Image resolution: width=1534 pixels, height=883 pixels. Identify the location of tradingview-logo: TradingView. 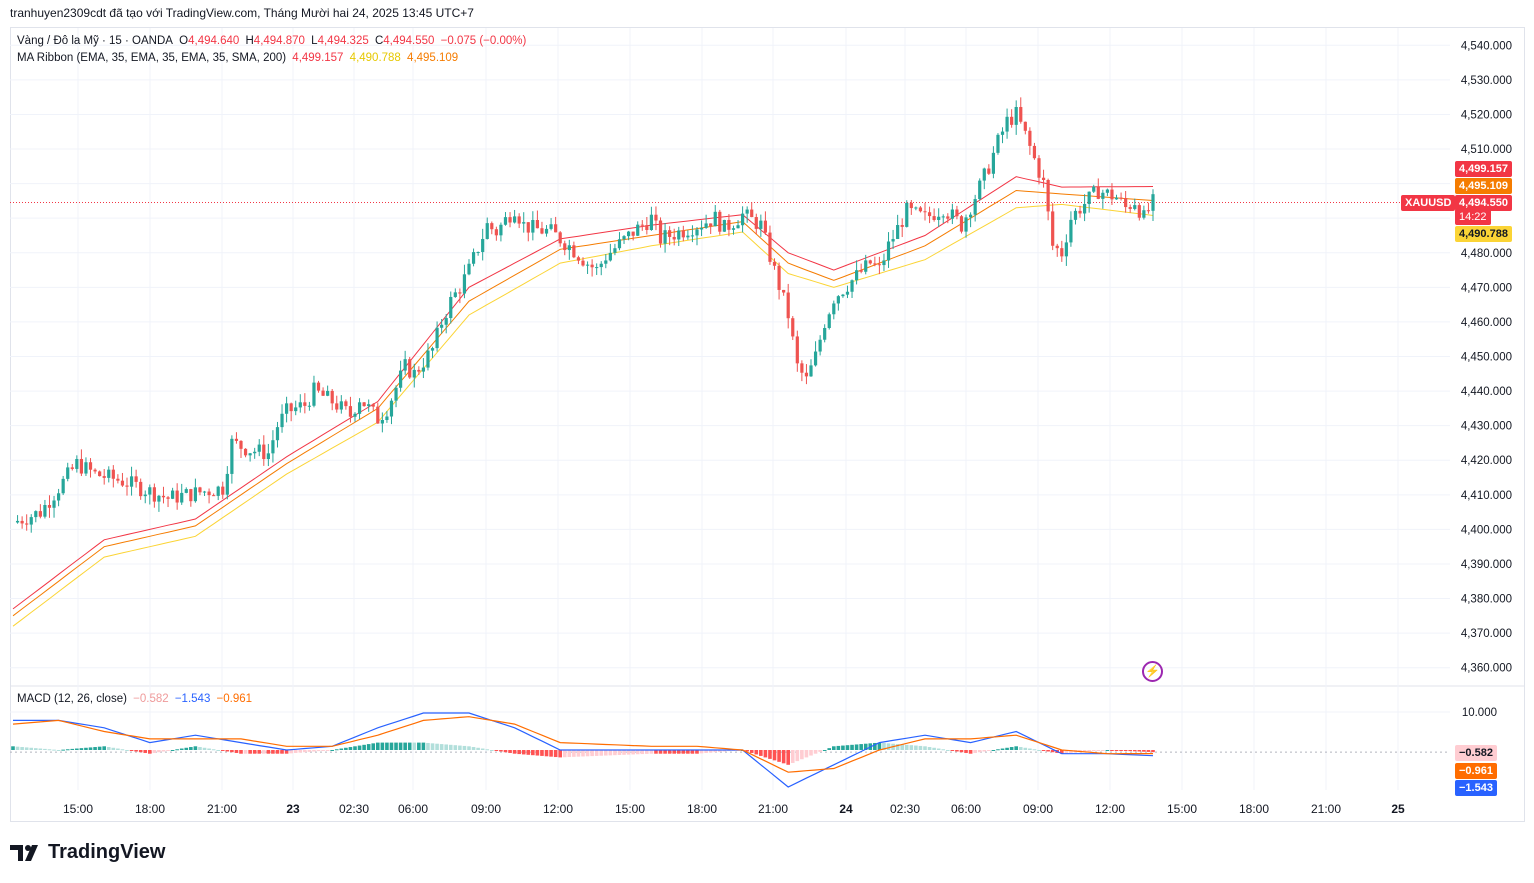
(87, 852).